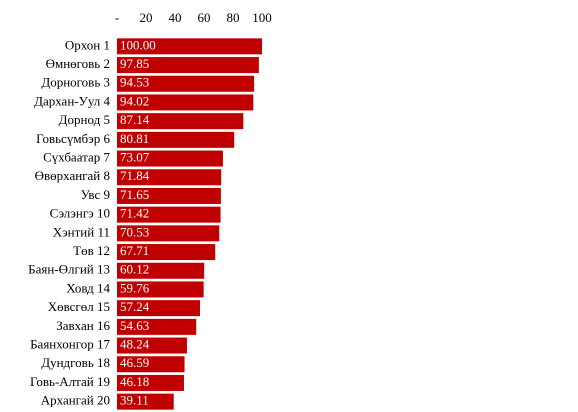  I want to click on y-tick-label: Сэлэнгэ 10, so click(80, 213).